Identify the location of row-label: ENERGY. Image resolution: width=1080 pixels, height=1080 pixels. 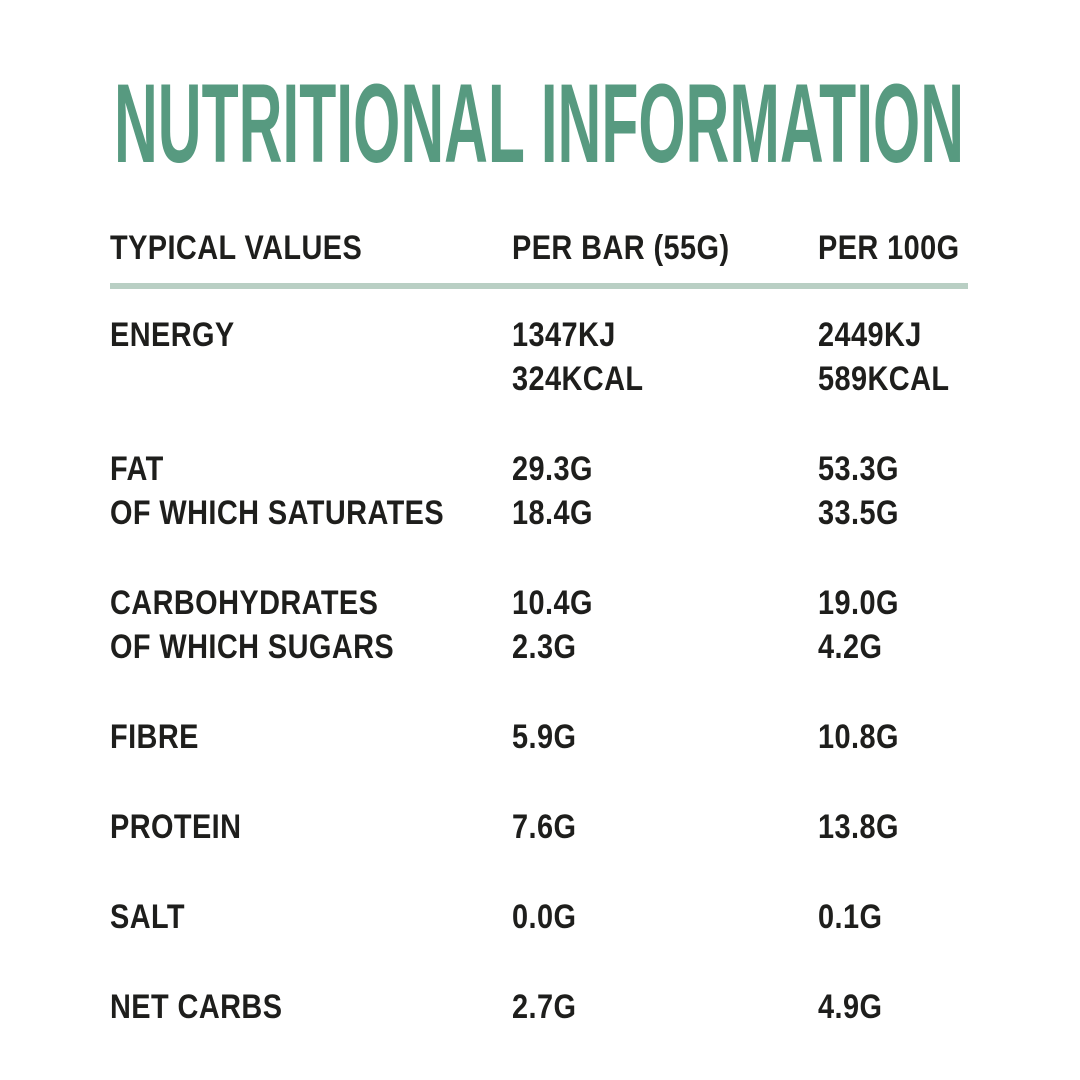
(172, 335).